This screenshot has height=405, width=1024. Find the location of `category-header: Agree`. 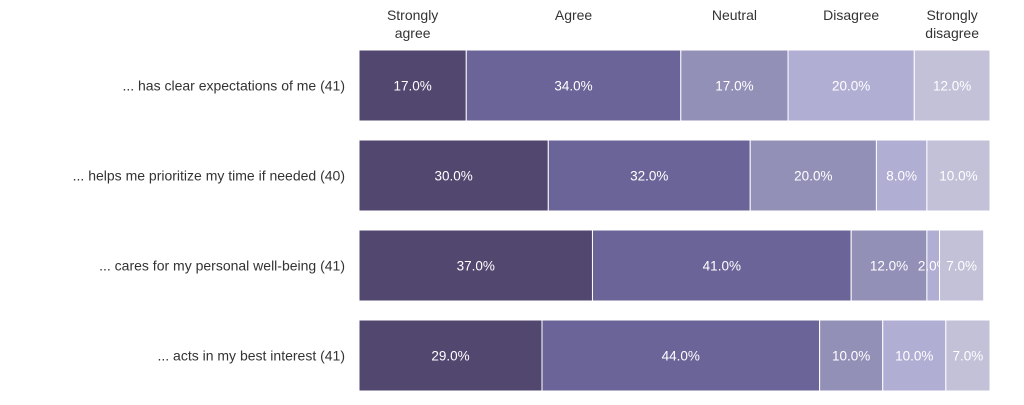

category-header: Agree is located at coordinates (574, 15).